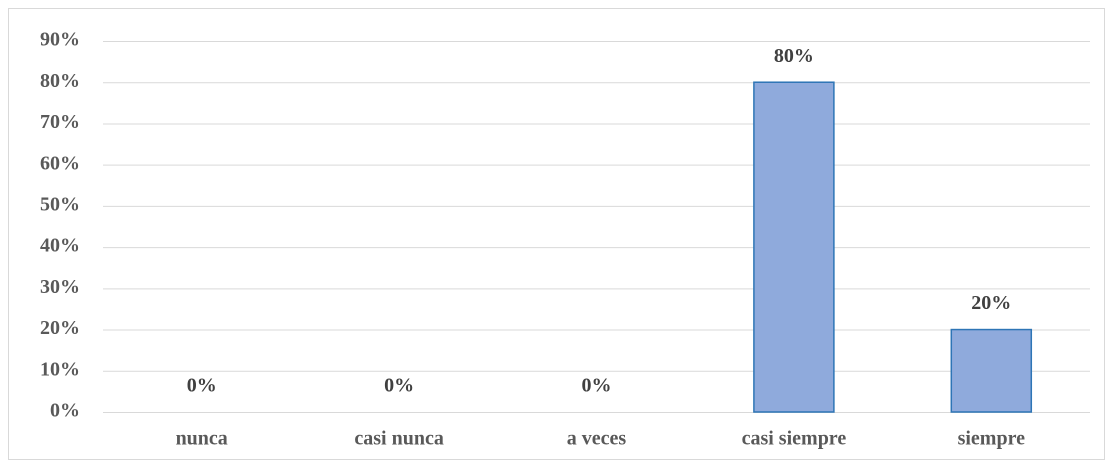 The height and width of the screenshot is (468, 1113). Describe the element at coordinates (60, 163) in the screenshot. I see `y-tick-label: 60%` at that location.